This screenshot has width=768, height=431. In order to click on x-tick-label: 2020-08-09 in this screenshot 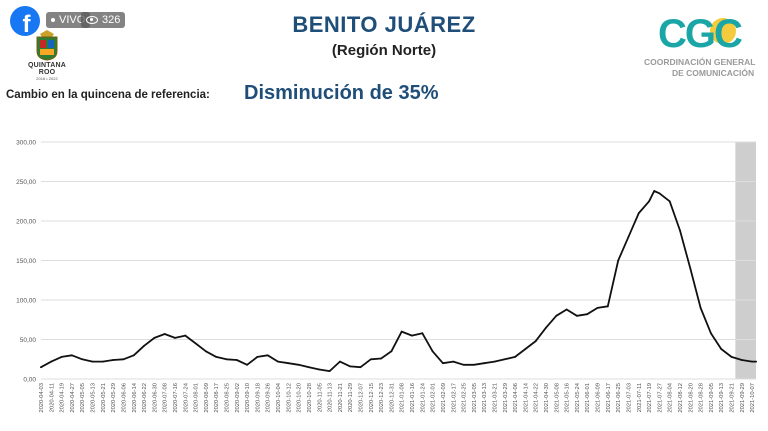, I will do `click(207, 398)`.